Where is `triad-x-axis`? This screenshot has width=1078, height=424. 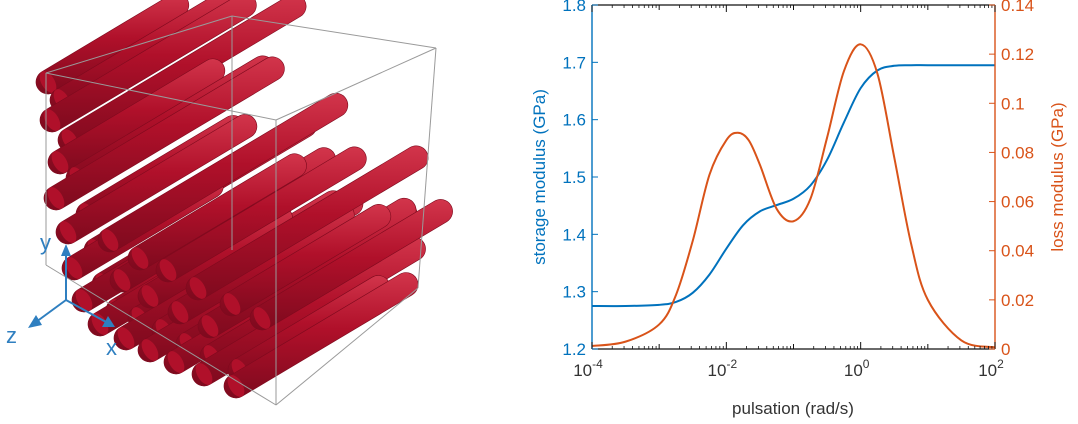 triad-x-axis is located at coordinates (86, 311).